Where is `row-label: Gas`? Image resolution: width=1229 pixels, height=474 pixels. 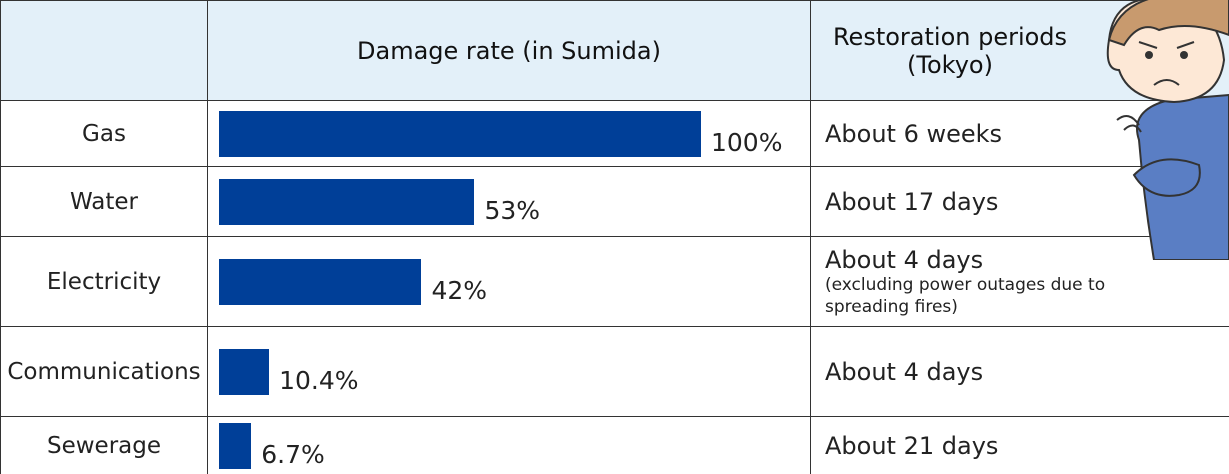 row-label: Gas is located at coordinates (104, 133).